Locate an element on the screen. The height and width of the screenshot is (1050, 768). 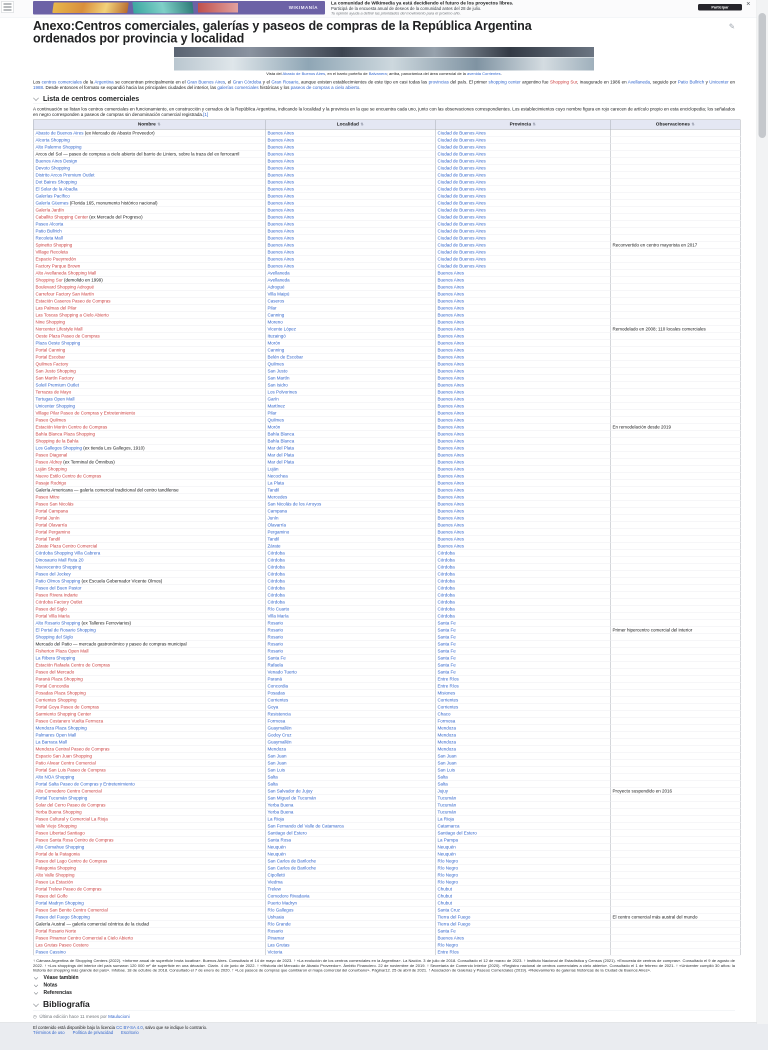
link: Corrientes Shopping is located at coordinates (56, 699).